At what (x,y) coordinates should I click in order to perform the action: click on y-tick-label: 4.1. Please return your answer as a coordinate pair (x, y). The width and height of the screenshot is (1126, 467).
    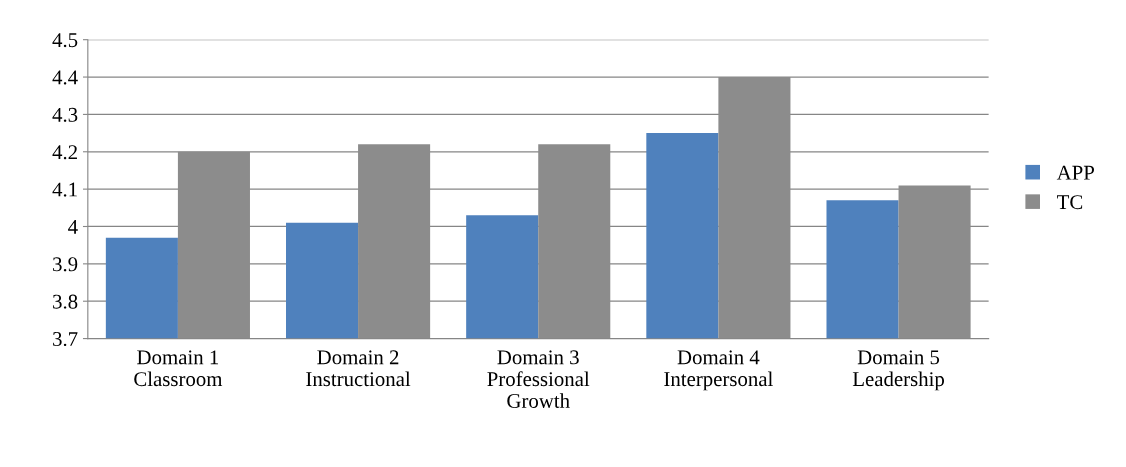
    Looking at the image, I should click on (64, 189).